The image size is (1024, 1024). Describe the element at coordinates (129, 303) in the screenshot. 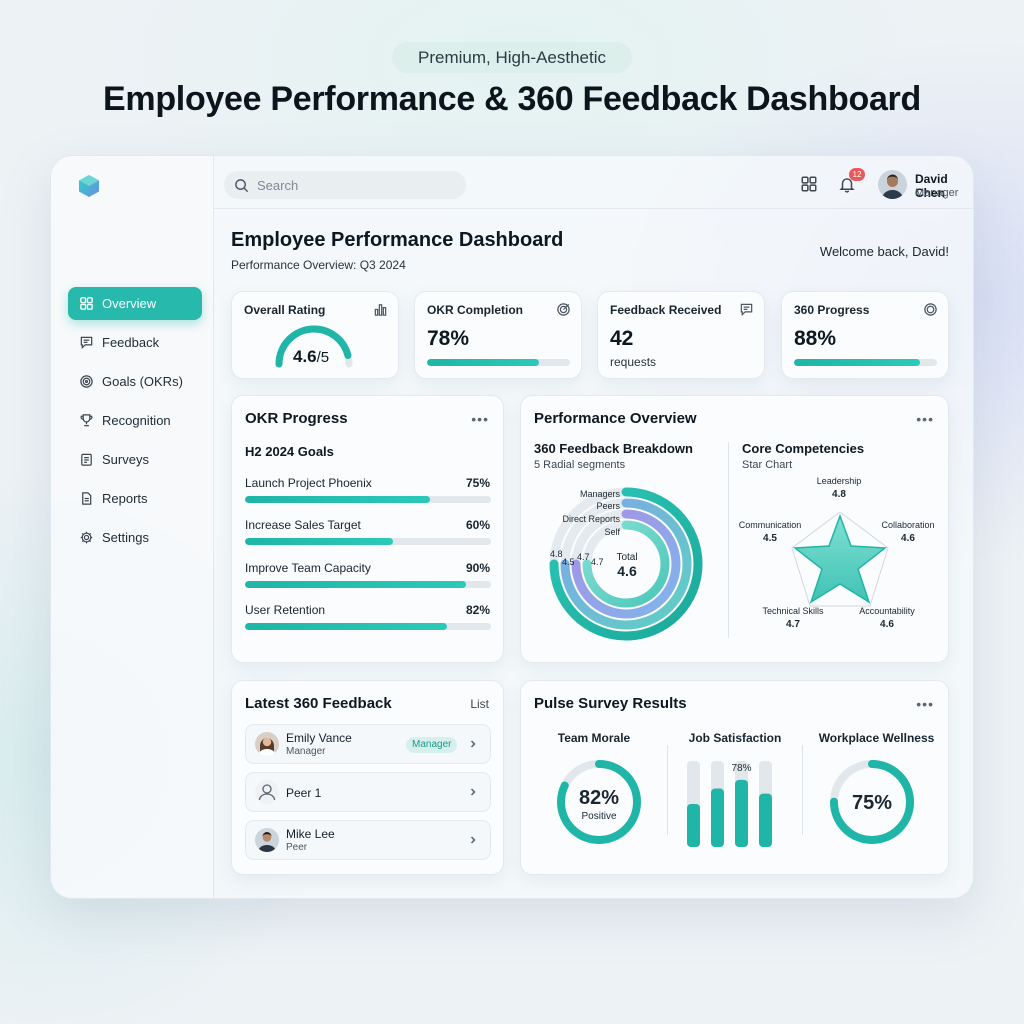

I see `sidebar-item-label: Overview` at that location.